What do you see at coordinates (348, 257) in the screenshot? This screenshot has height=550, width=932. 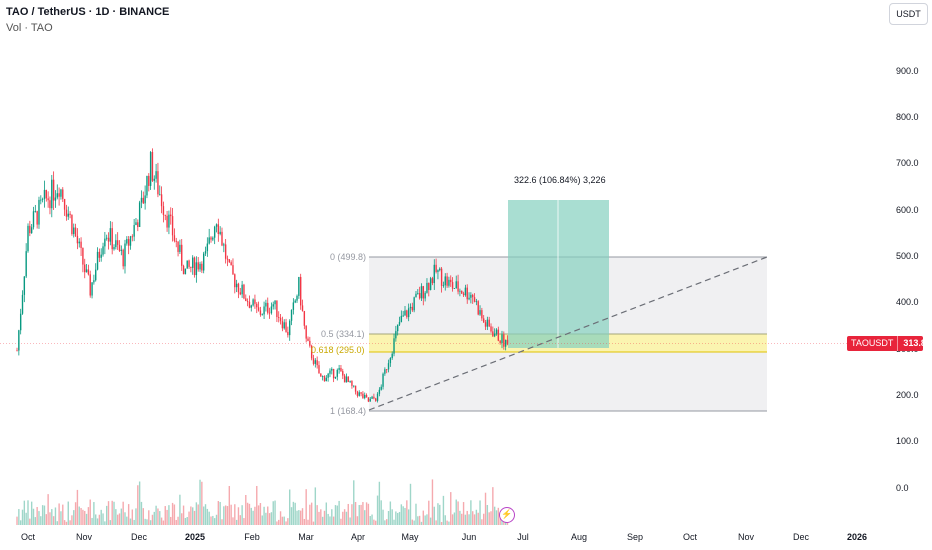 I see `fib-label-0: 0 (499.8)` at bounding box center [348, 257].